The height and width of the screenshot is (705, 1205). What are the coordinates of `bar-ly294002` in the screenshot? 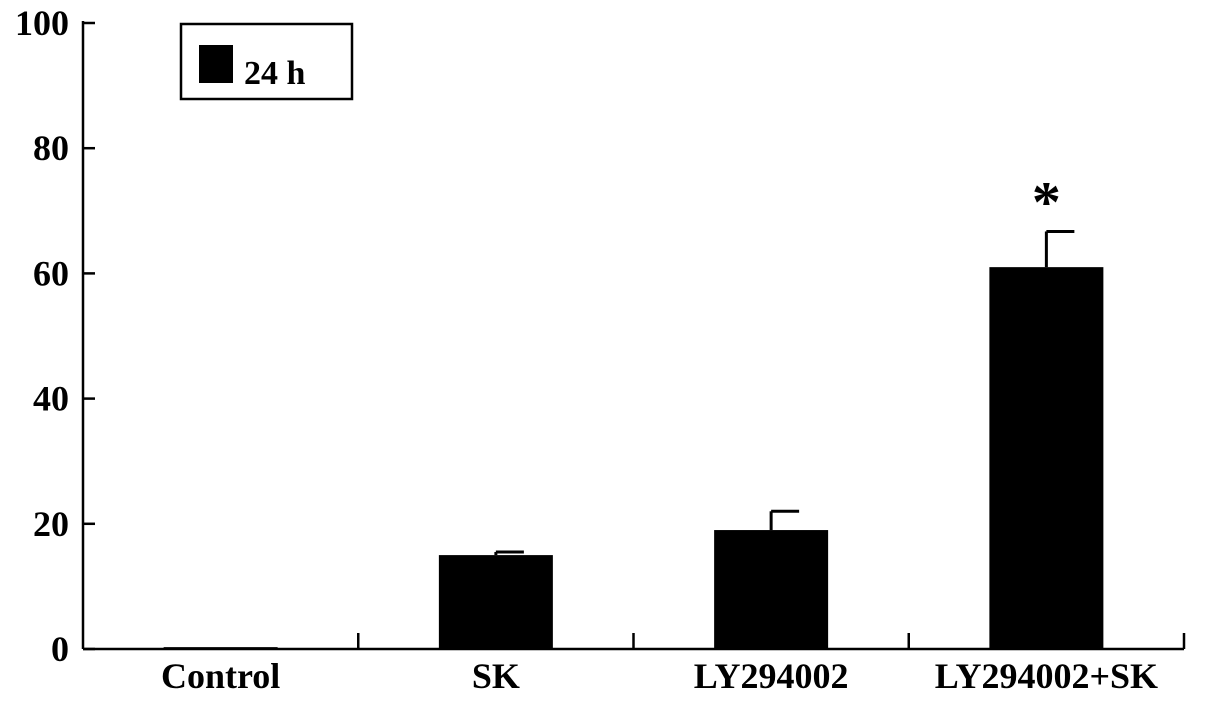 It's located at (771, 589).